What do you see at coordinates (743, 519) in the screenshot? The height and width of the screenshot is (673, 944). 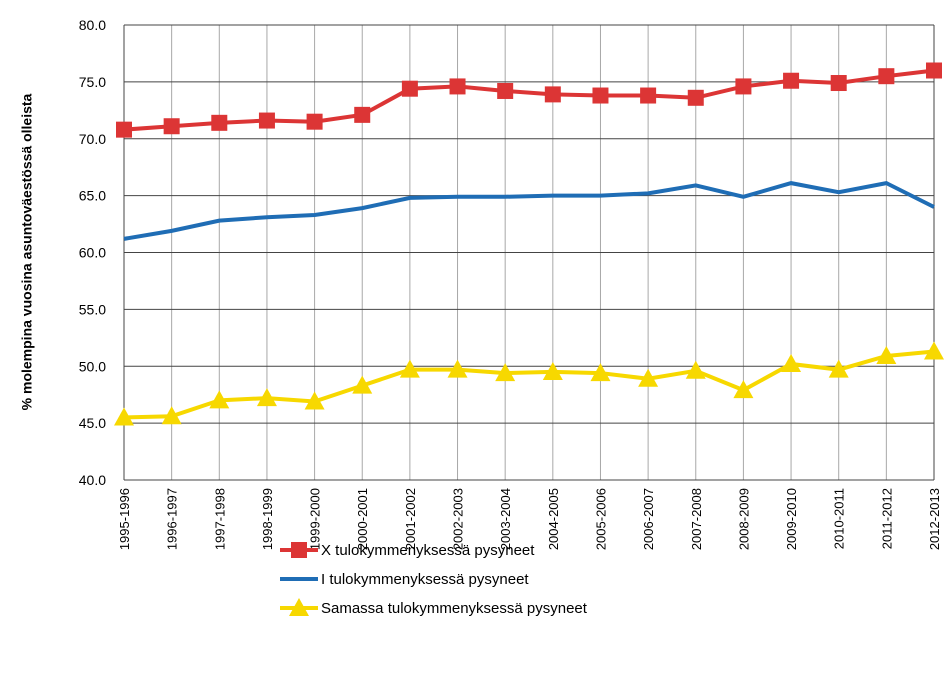 I see `x-tick-label: 2008-2009` at bounding box center [743, 519].